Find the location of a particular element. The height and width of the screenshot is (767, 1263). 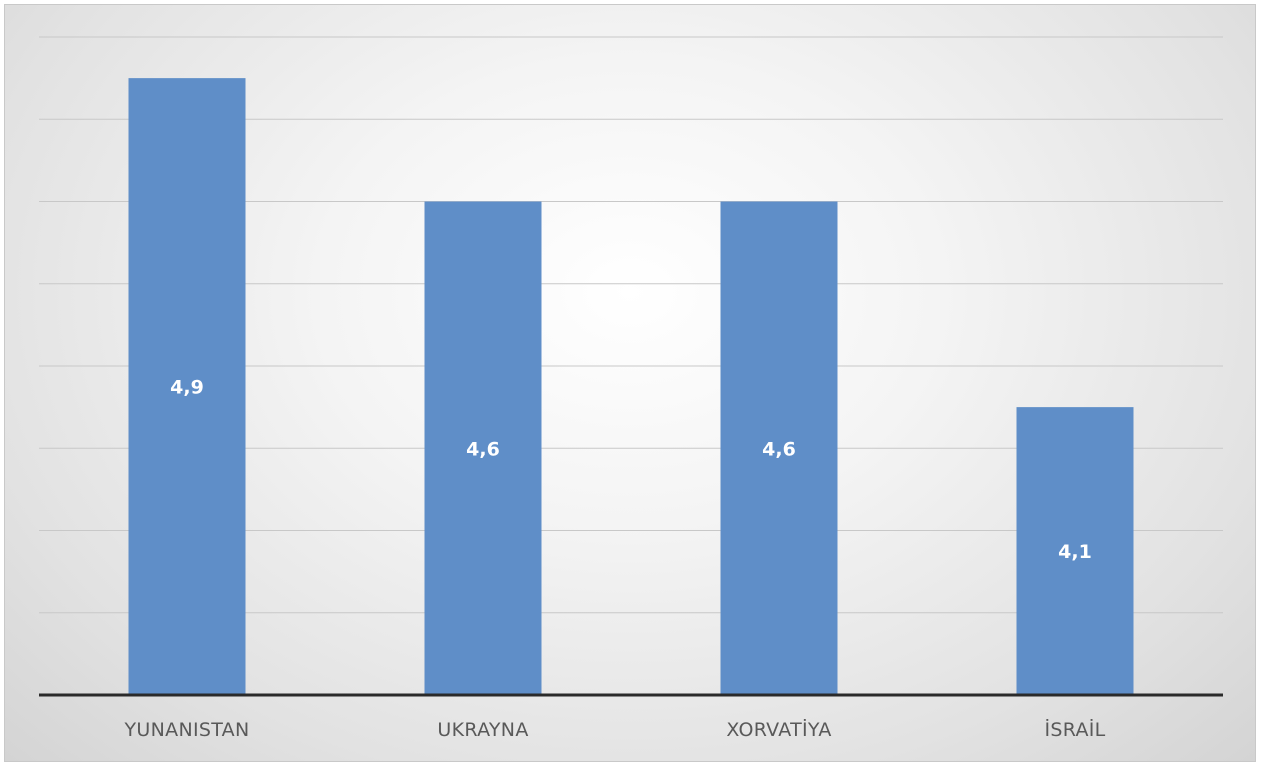

data-label-0: 4,9 is located at coordinates (187, 388).